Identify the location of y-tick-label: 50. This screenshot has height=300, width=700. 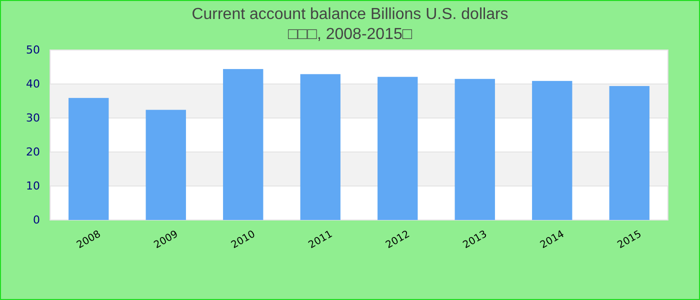
(33, 50).